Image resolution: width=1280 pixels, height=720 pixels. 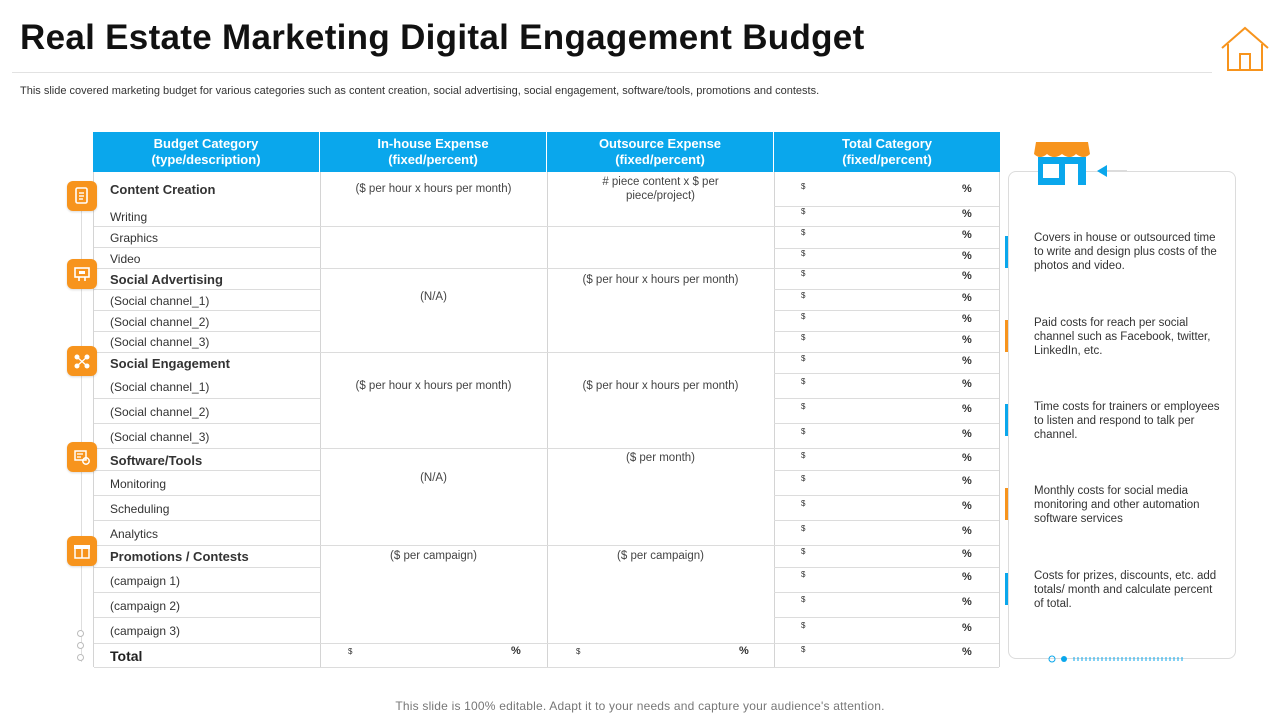 What do you see at coordinates (320, 419) in the screenshot?
I see `table-col-divider` at bounding box center [320, 419].